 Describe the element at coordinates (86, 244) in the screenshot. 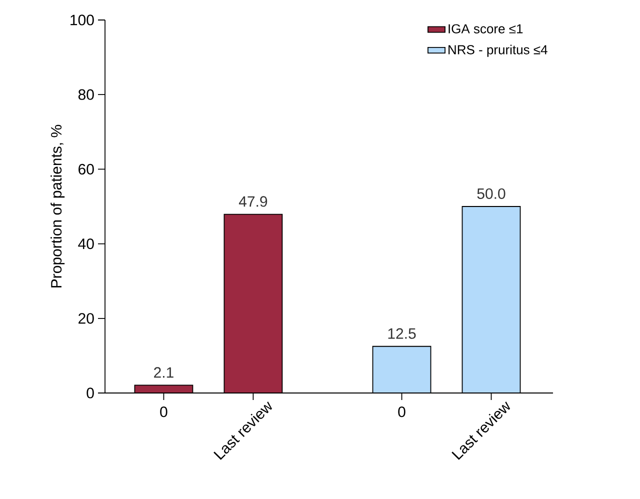

I see `y-tick-label: 40` at that location.